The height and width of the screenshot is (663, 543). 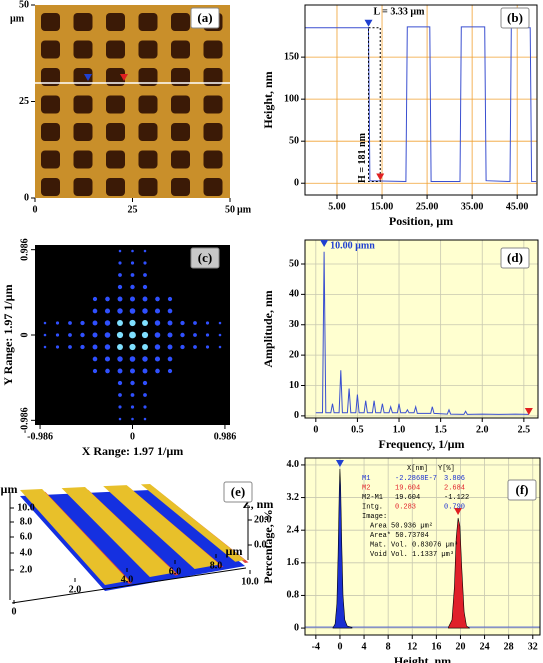 I want to click on x-tick-label: 25.00, so click(x=427, y=206).